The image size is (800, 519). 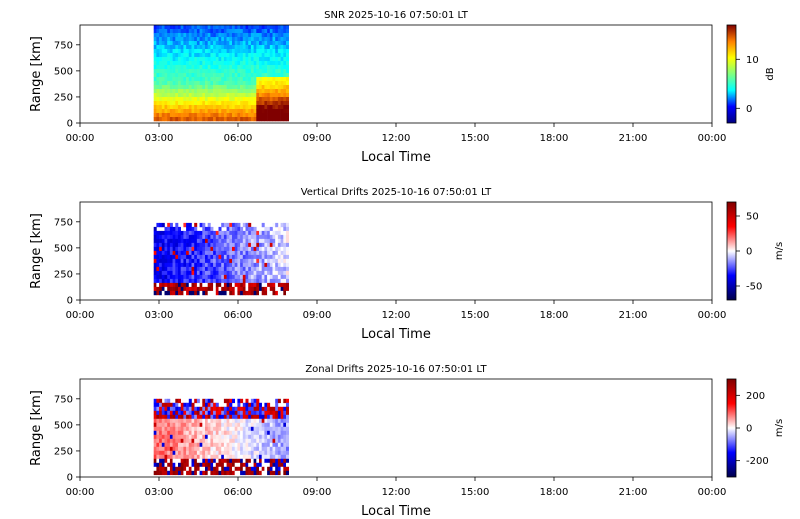 I want to click on x-tick-label: 06:00, so click(x=238, y=492).